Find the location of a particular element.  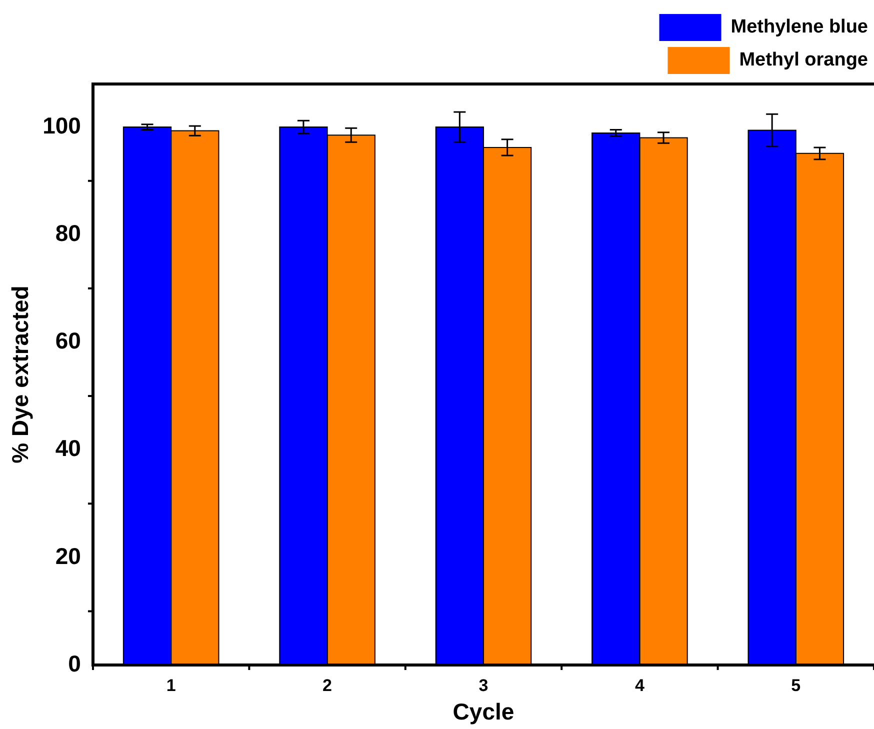

legend-label: Methyl orange is located at coordinates (803, 60).